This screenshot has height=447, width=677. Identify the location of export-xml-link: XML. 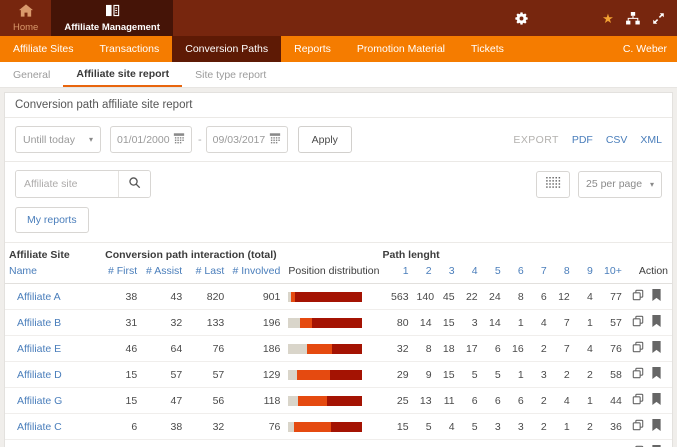
(651, 139).